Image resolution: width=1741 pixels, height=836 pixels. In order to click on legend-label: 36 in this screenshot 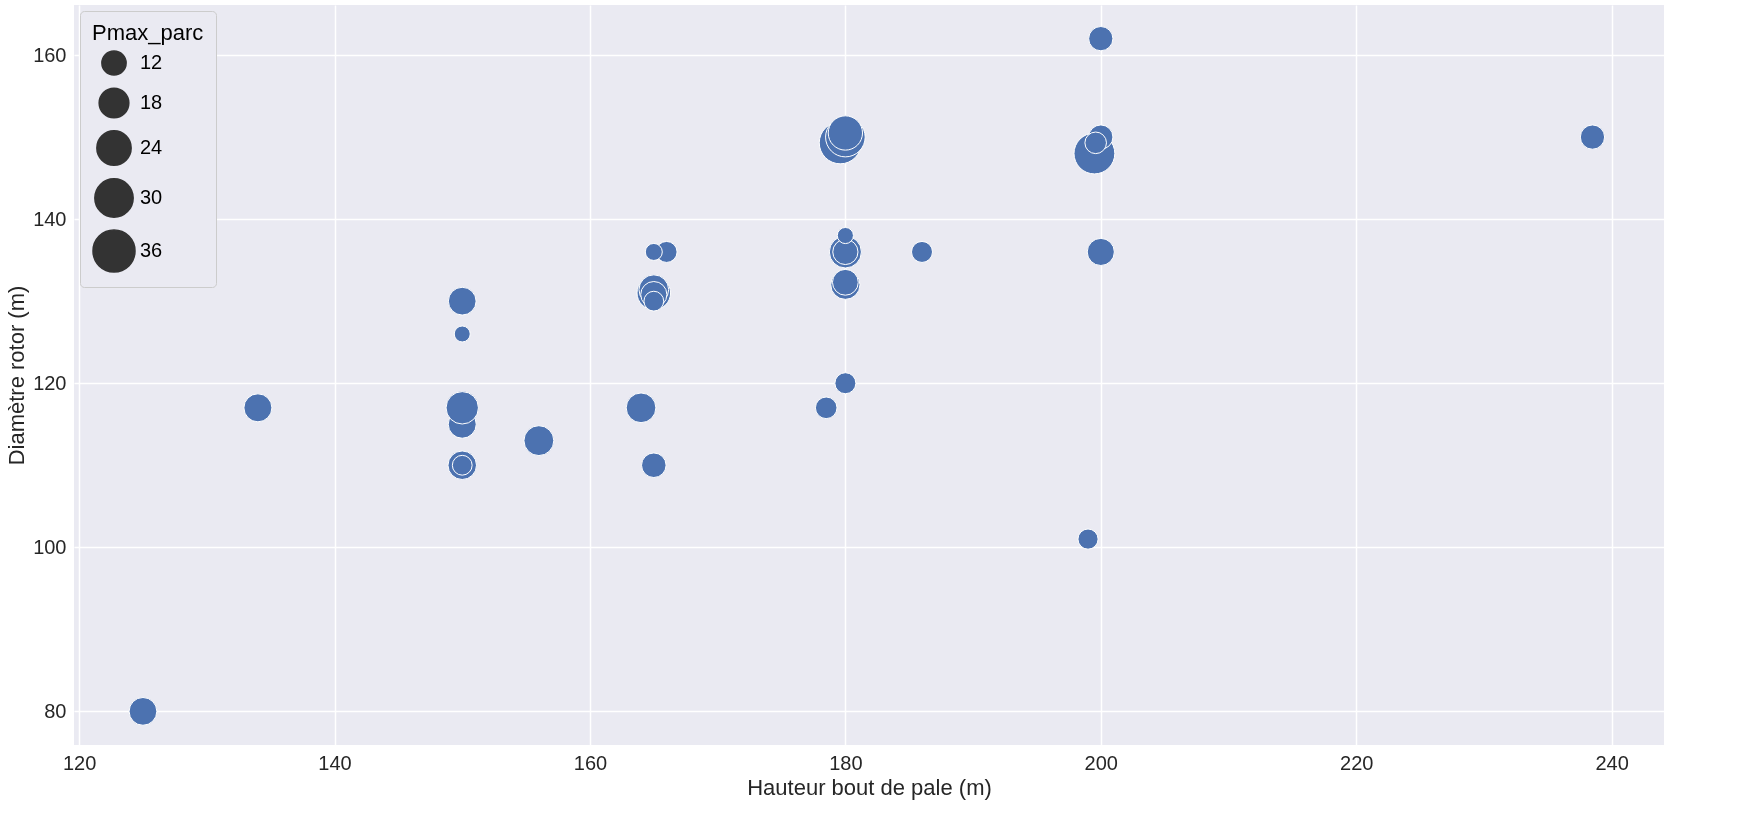, I will do `click(151, 250)`.